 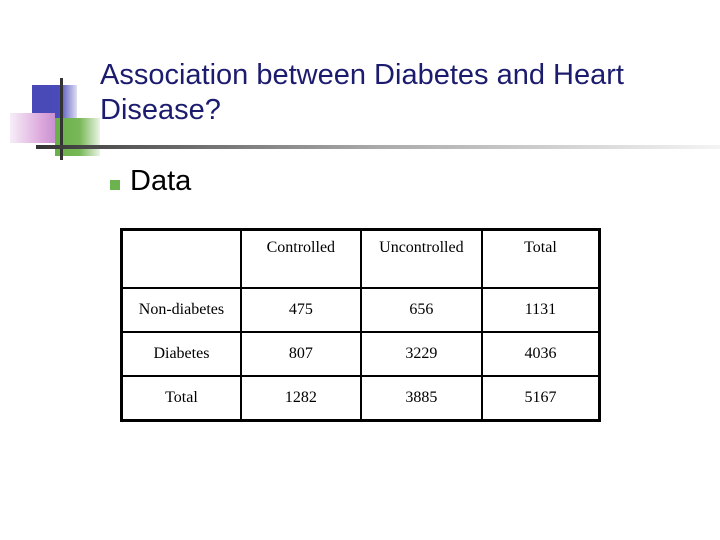 I want to click on decorative-pink-square, so click(x=32, y=128).